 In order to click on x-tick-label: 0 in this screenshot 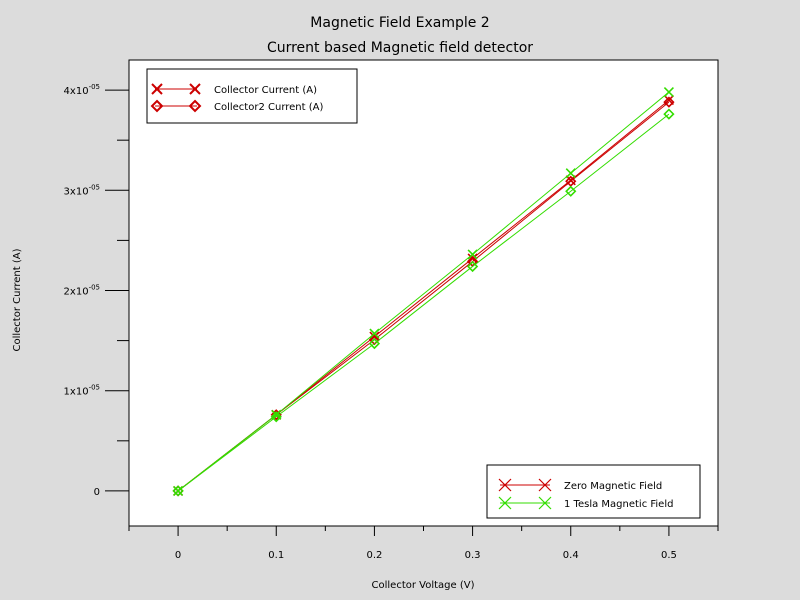, I will do `click(178, 555)`.